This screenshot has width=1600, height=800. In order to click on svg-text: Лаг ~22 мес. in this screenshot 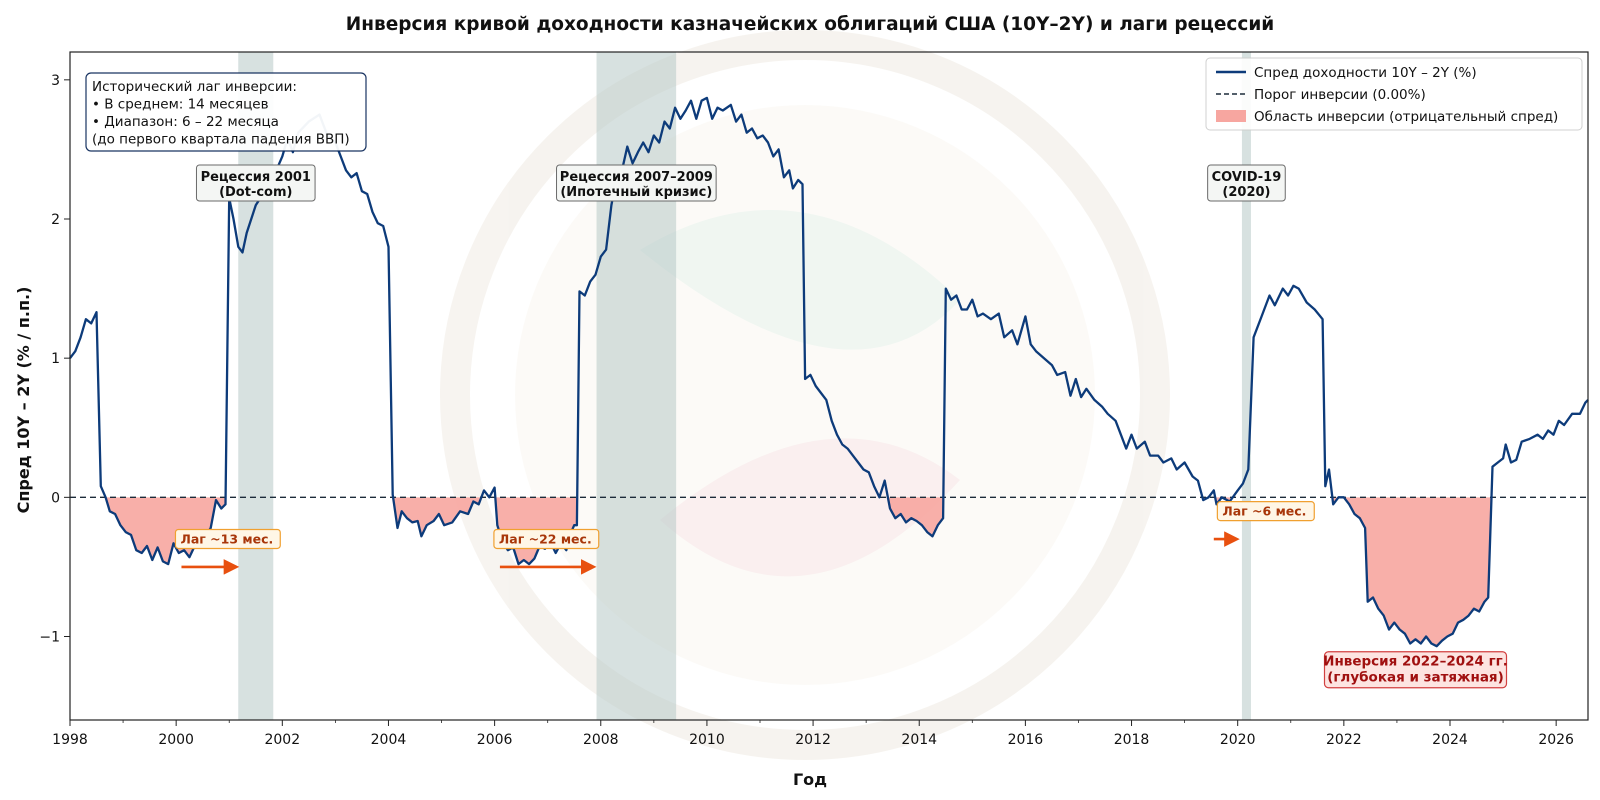, I will do `click(545, 538)`.